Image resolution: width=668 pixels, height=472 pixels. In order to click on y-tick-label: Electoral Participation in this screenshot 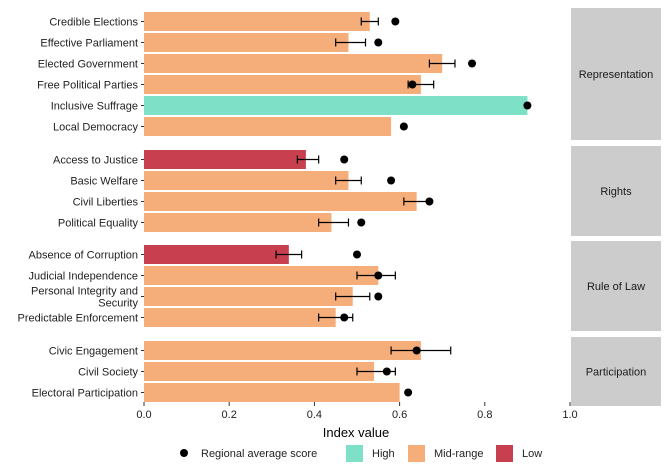, I will do `click(85, 394)`.